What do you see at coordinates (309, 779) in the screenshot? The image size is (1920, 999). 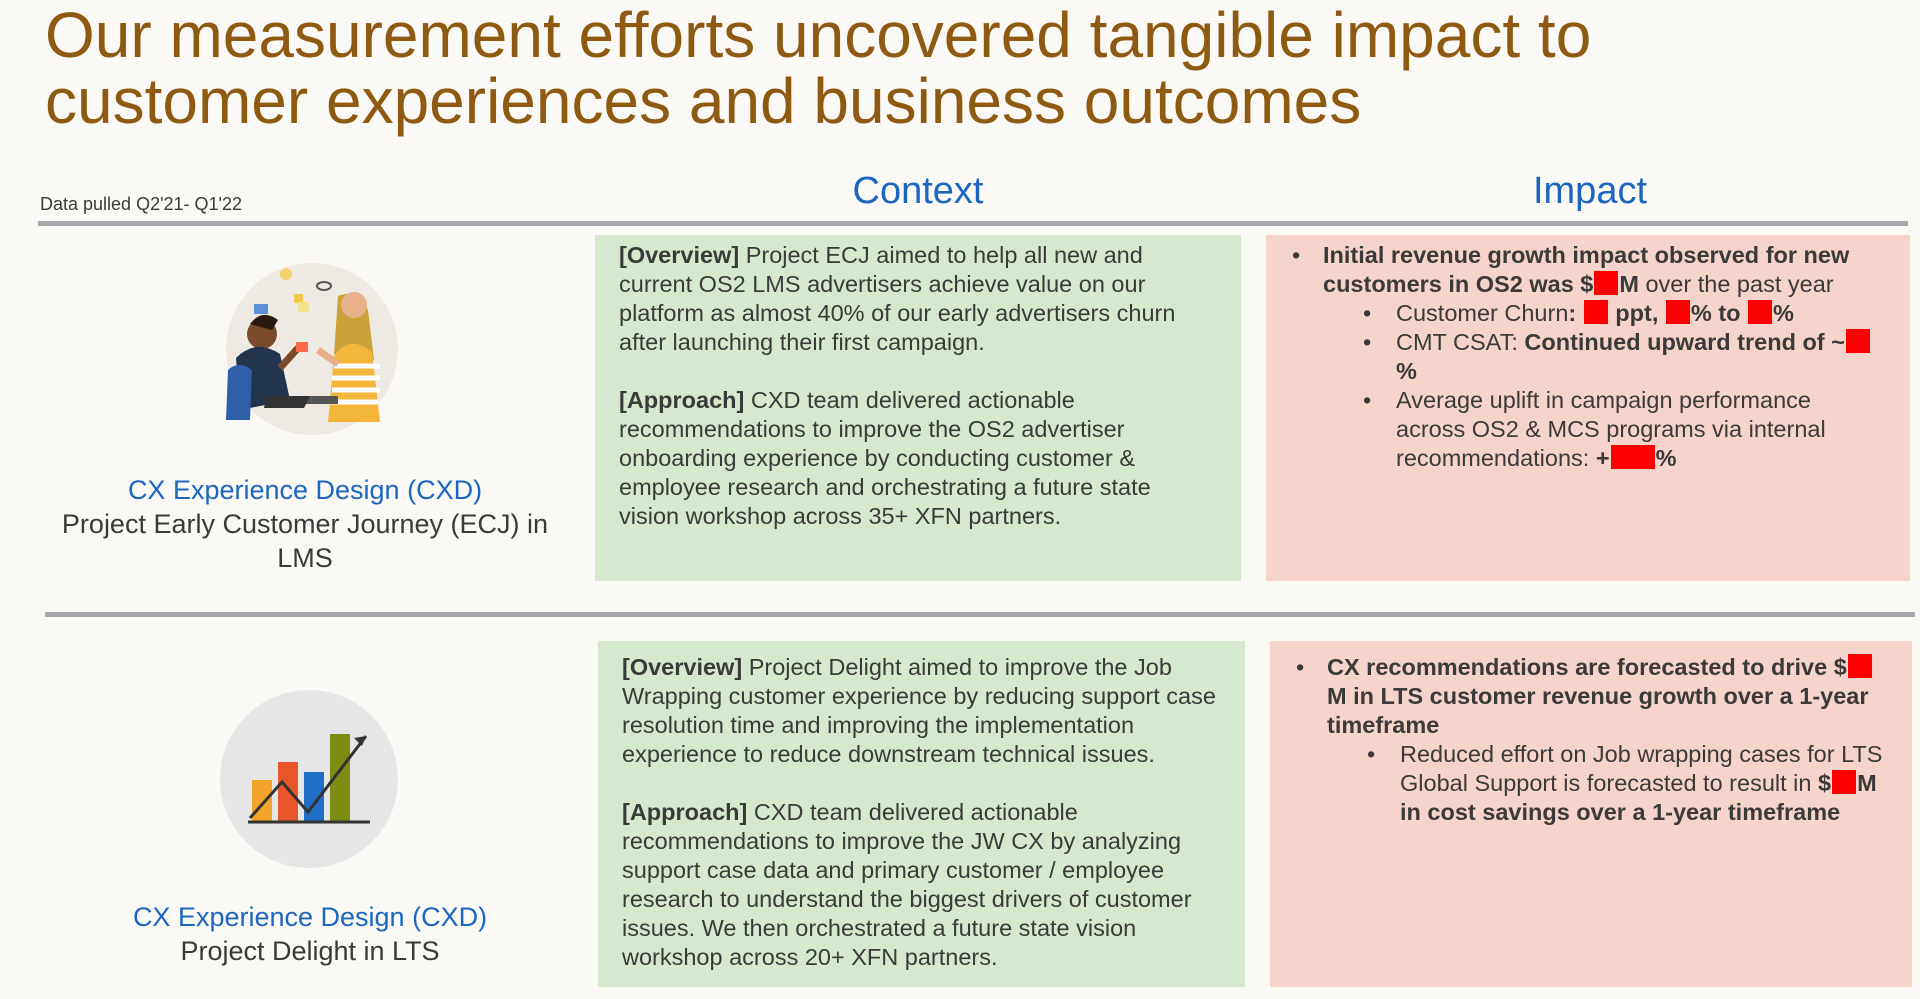 I see `bar-chart-growth-illustration` at bounding box center [309, 779].